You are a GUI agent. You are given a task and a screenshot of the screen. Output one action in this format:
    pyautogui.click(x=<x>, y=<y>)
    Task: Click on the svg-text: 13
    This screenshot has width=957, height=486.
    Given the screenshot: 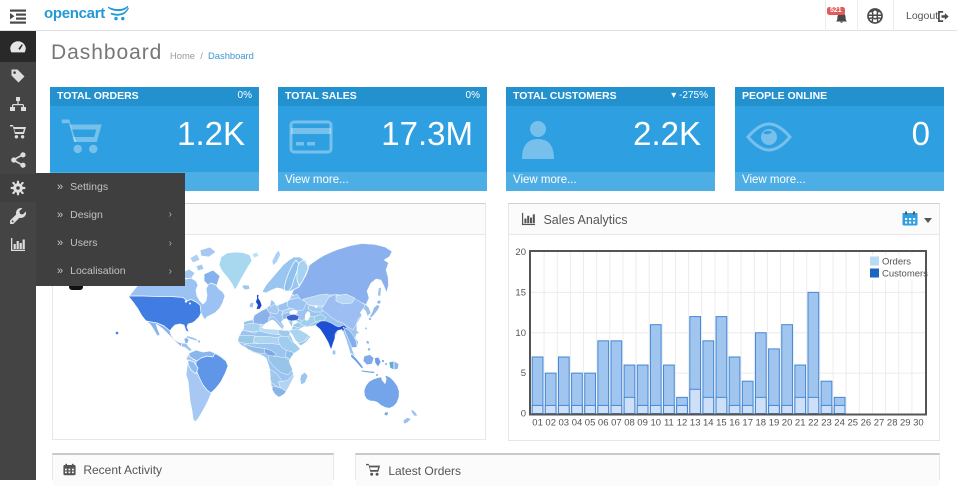 What is the action you would take?
    pyautogui.click(x=695, y=423)
    